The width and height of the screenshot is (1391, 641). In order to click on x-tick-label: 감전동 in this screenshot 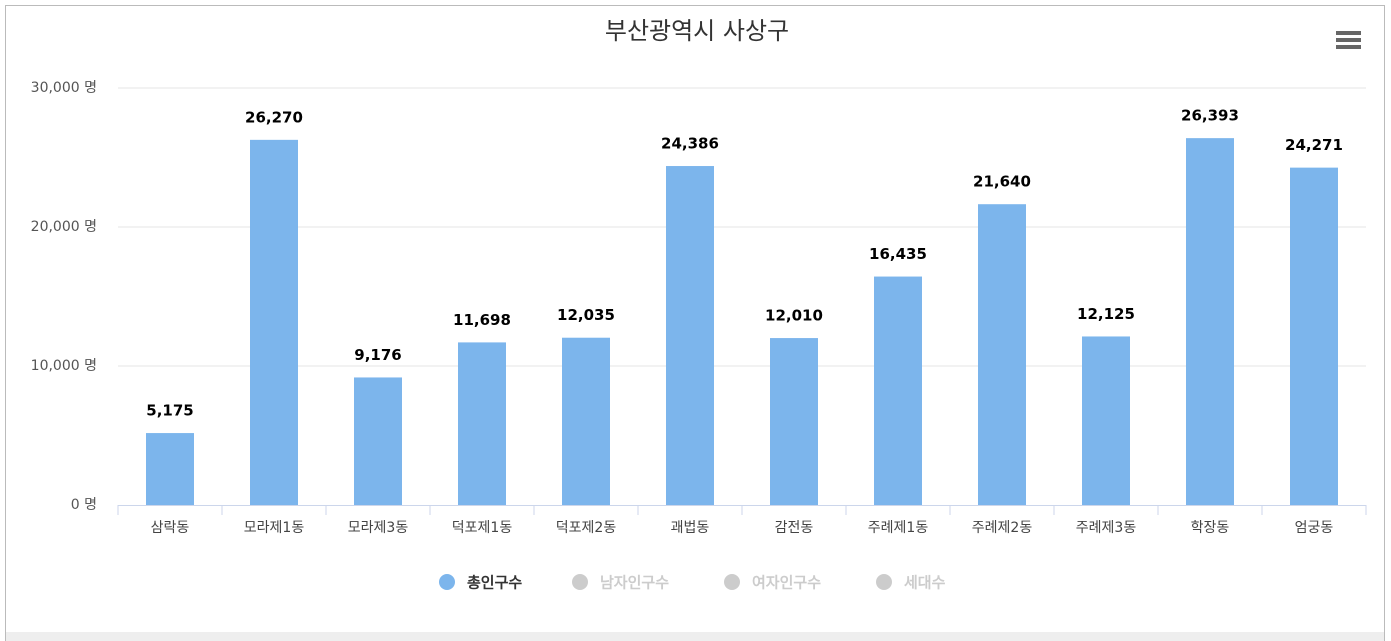, I will do `click(794, 528)`.